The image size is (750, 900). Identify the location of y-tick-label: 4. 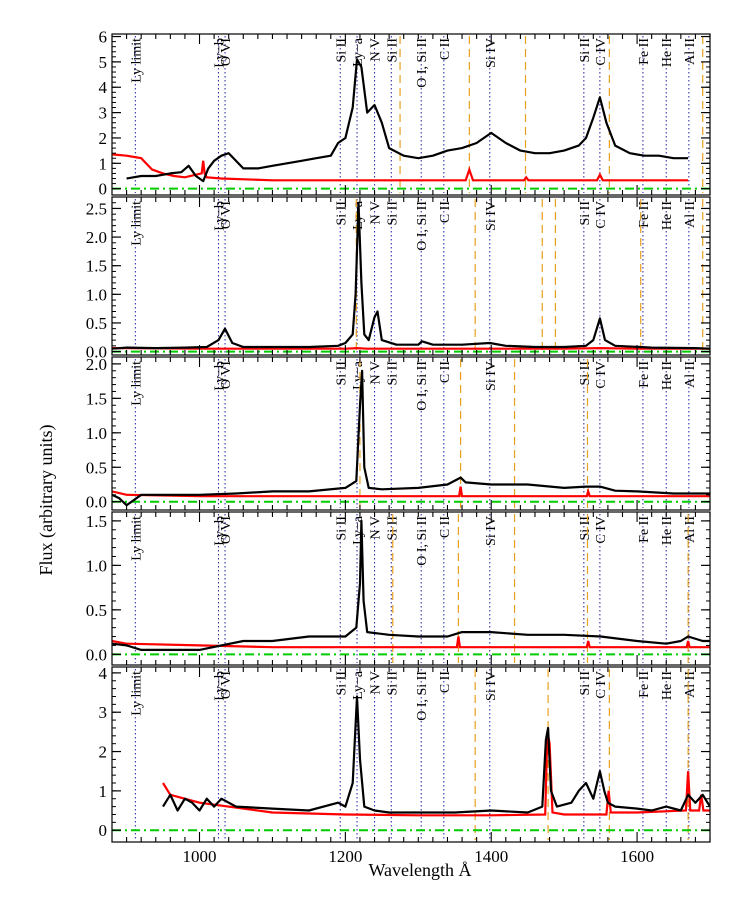
(103, 87).